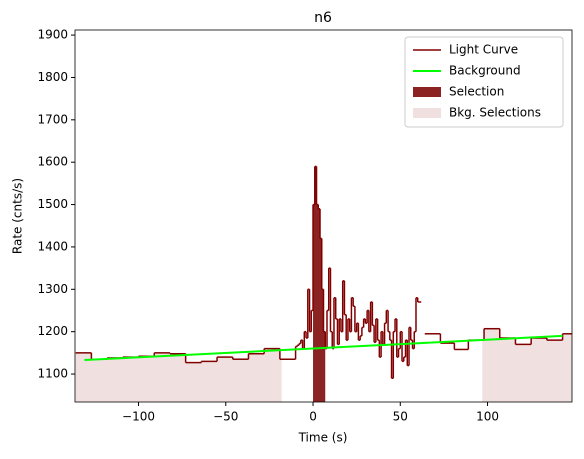 Image resolution: width=584 pixels, height=459 pixels. What do you see at coordinates (52, 246) in the screenshot?
I see `y-tick-label: 1400` at bounding box center [52, 246].